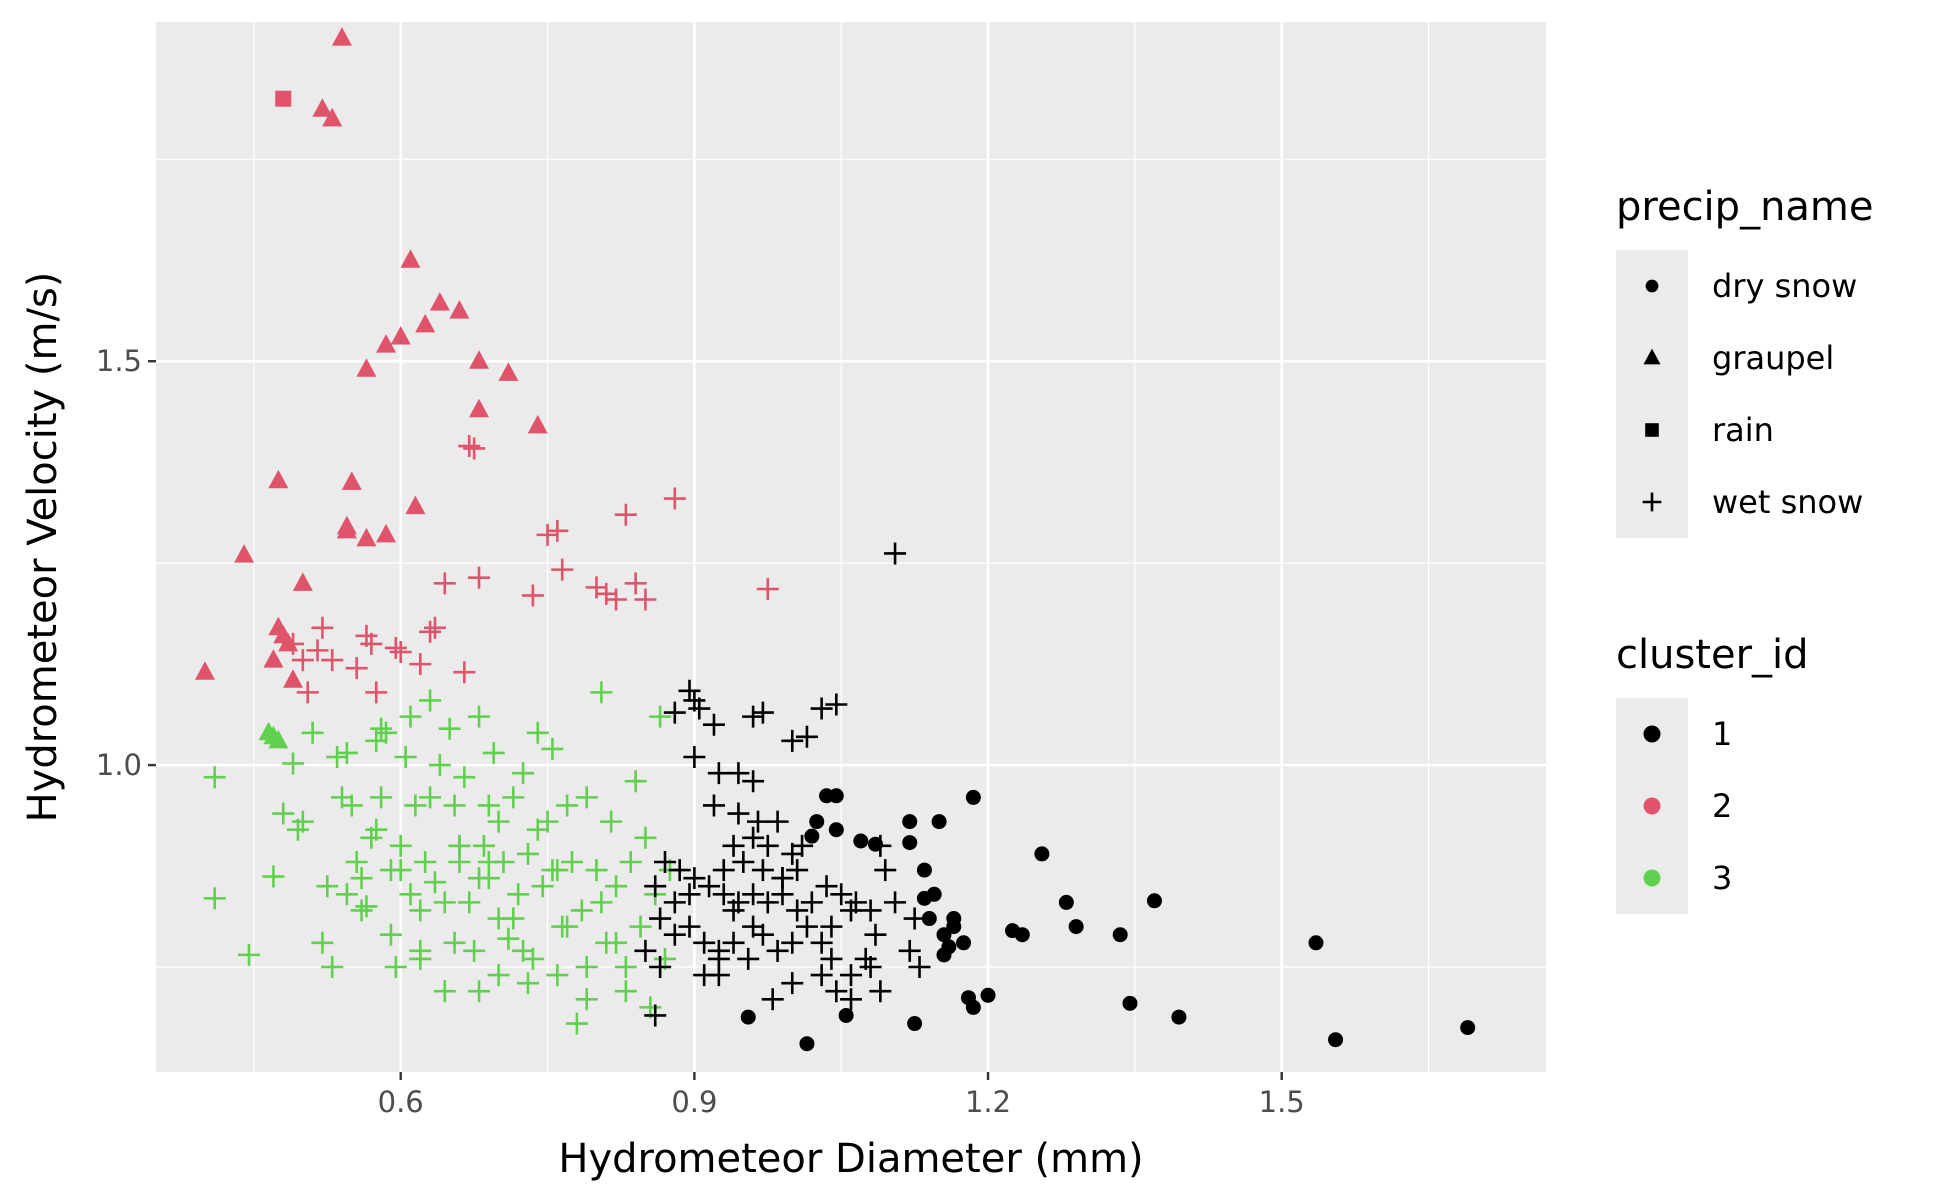  What do you see at coordinates (694, 1102) in the screenshot?
I see `x-tick-label: 0.9` at bounding box center [694, 1102].